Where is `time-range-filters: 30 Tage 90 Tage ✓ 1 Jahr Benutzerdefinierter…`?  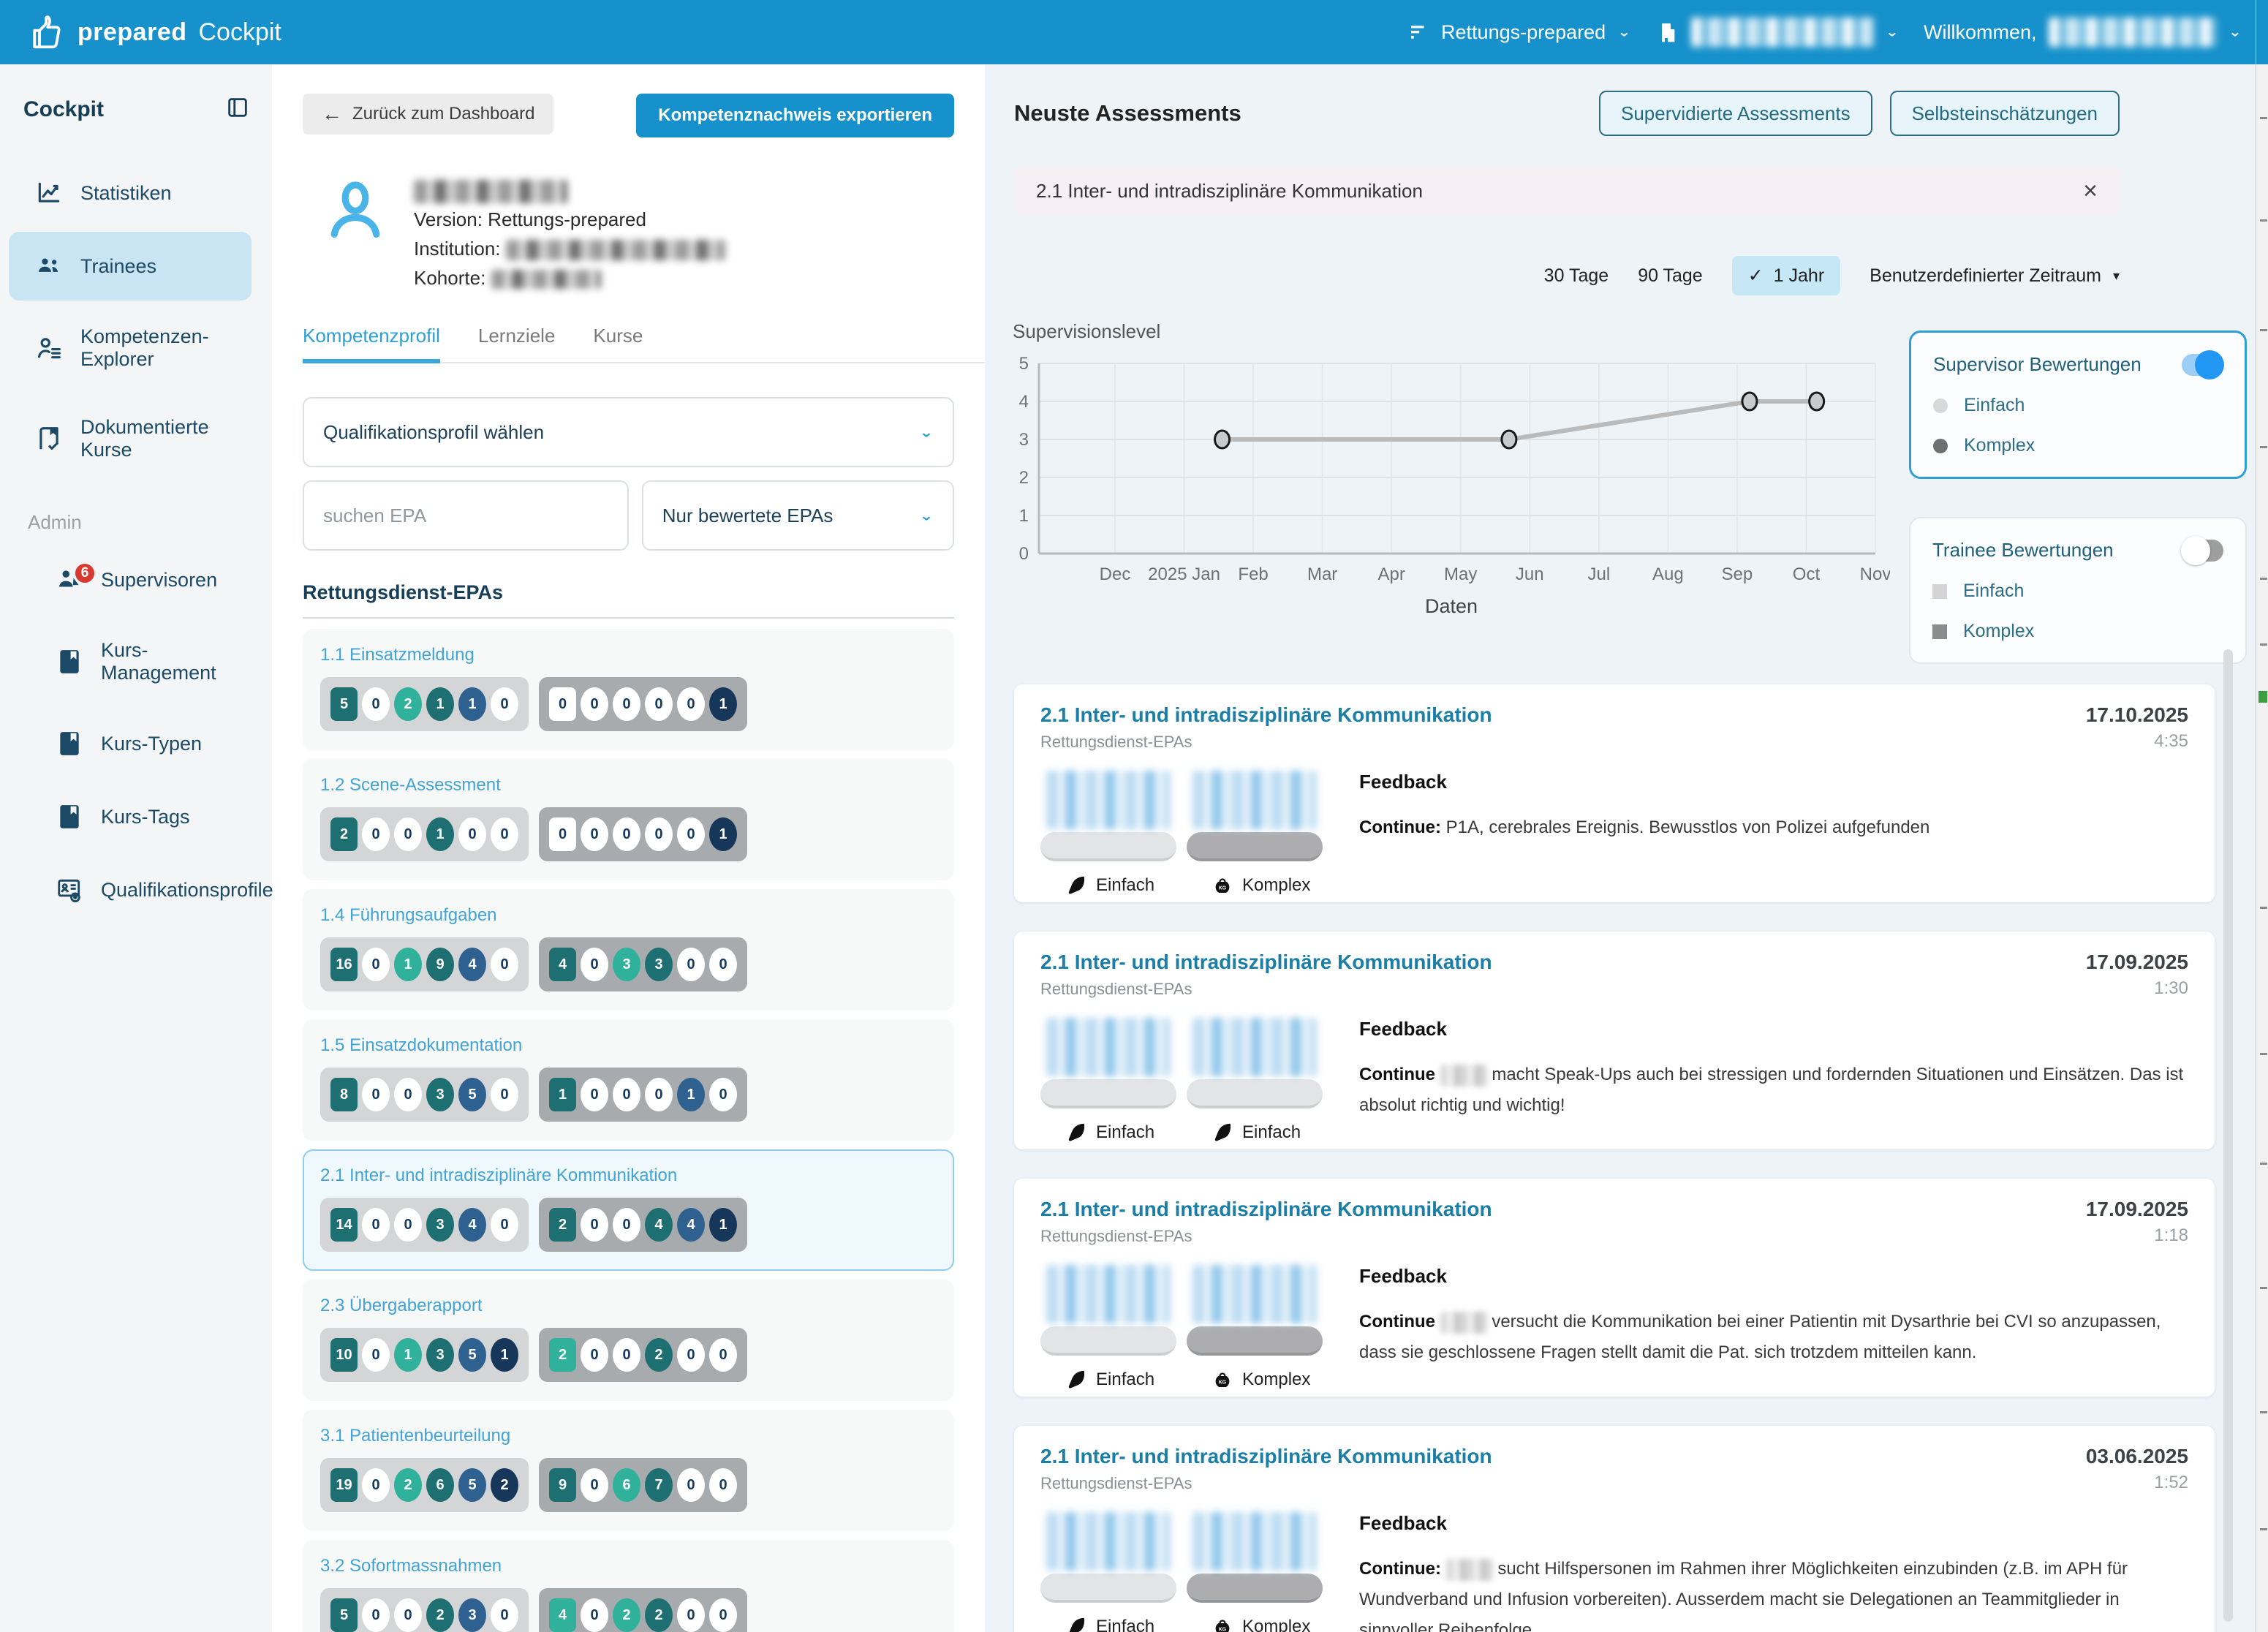
time-range-filters: 30 Tage 90 Tage ✓ 1 Jahr Benutzerdefinierter… is located at coordinates (1567, 275).